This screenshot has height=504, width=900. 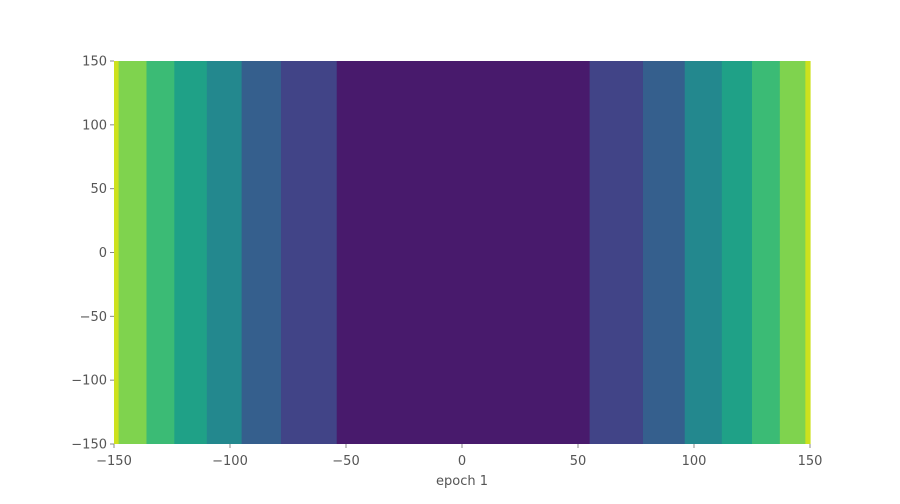 What do you see at coordinates (94, 62) in the screenshot?
I see `y-tick-label: 150` at bounding box center [94, 62].